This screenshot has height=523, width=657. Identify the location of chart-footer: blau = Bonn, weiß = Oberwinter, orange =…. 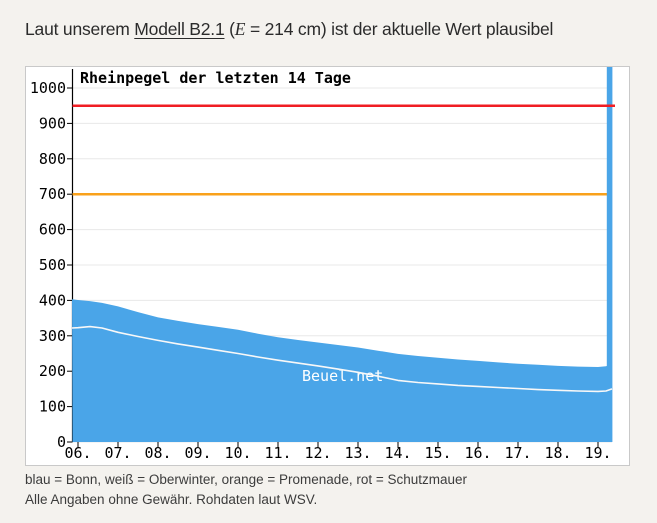
(246, 490).